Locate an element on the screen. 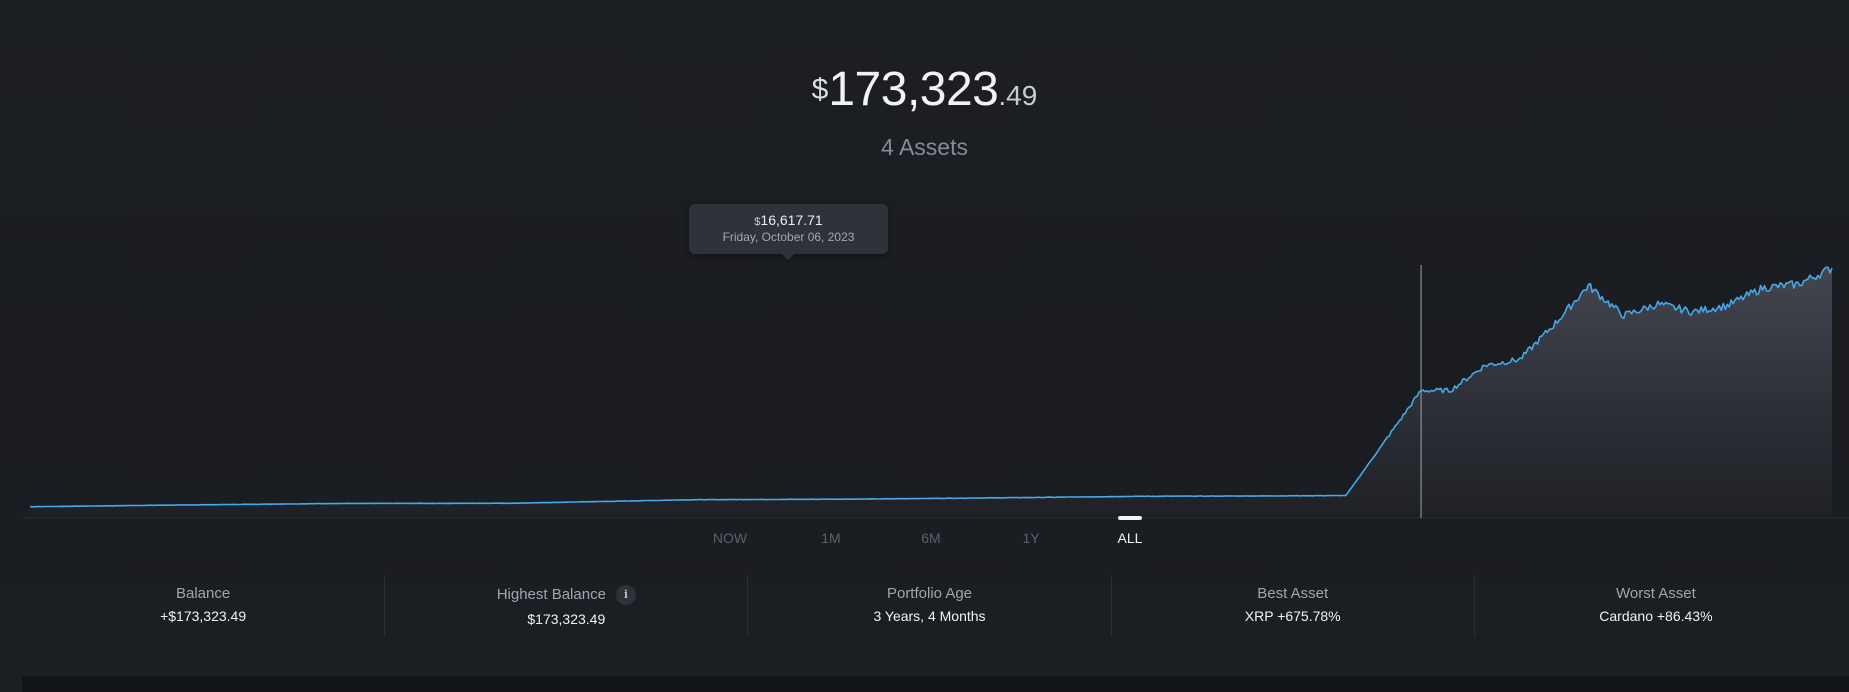 Image resolution: width=1849 pixels, height=692 pixels. range-tab-6m: 6M is located at coordinates (931, 538).